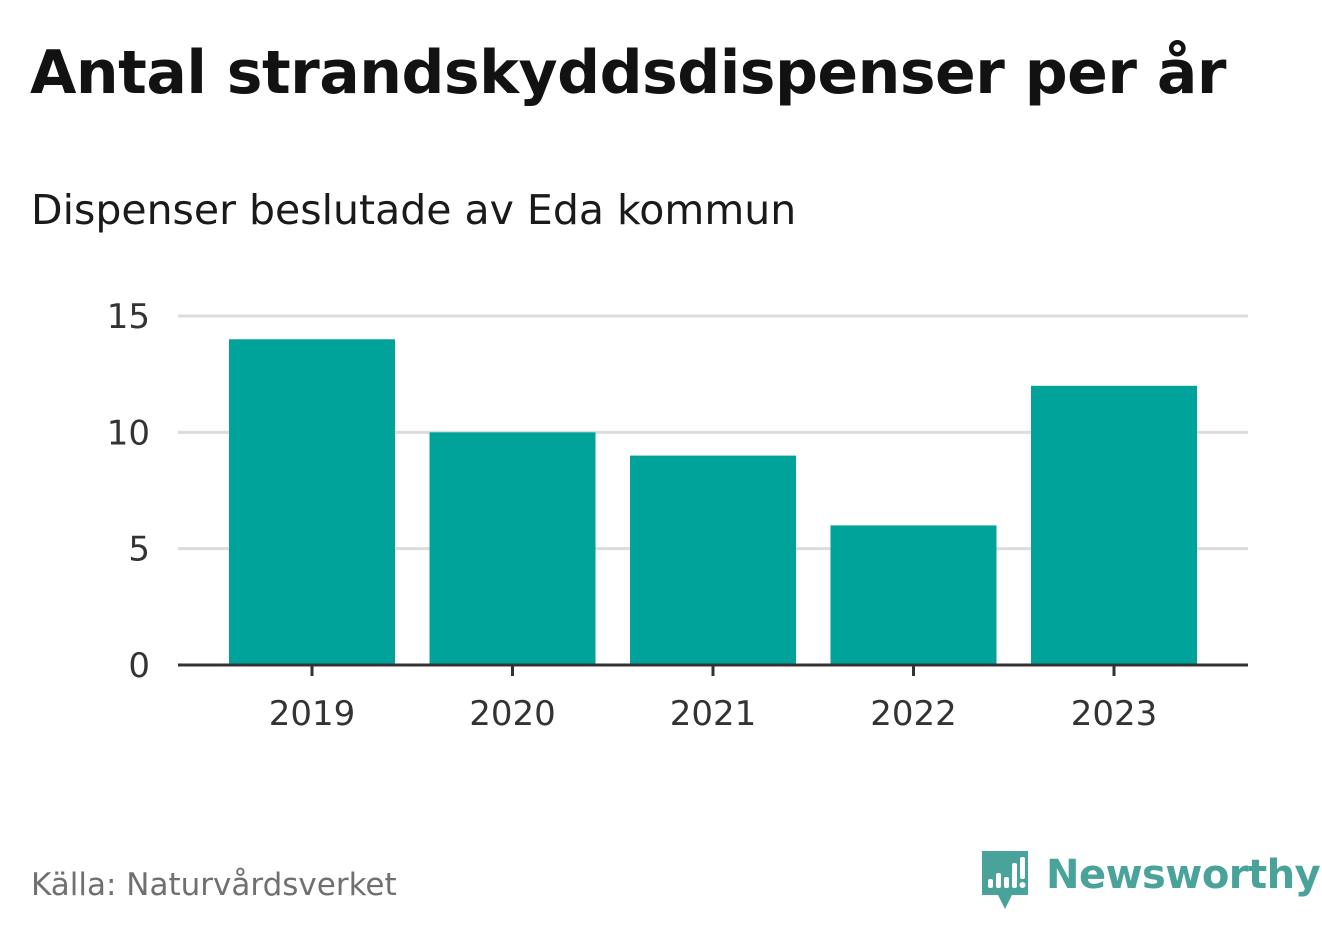 Image resolution: width=1322 pixels, height=939 pixels. I want to click on bar-2020, so click(512, 548).